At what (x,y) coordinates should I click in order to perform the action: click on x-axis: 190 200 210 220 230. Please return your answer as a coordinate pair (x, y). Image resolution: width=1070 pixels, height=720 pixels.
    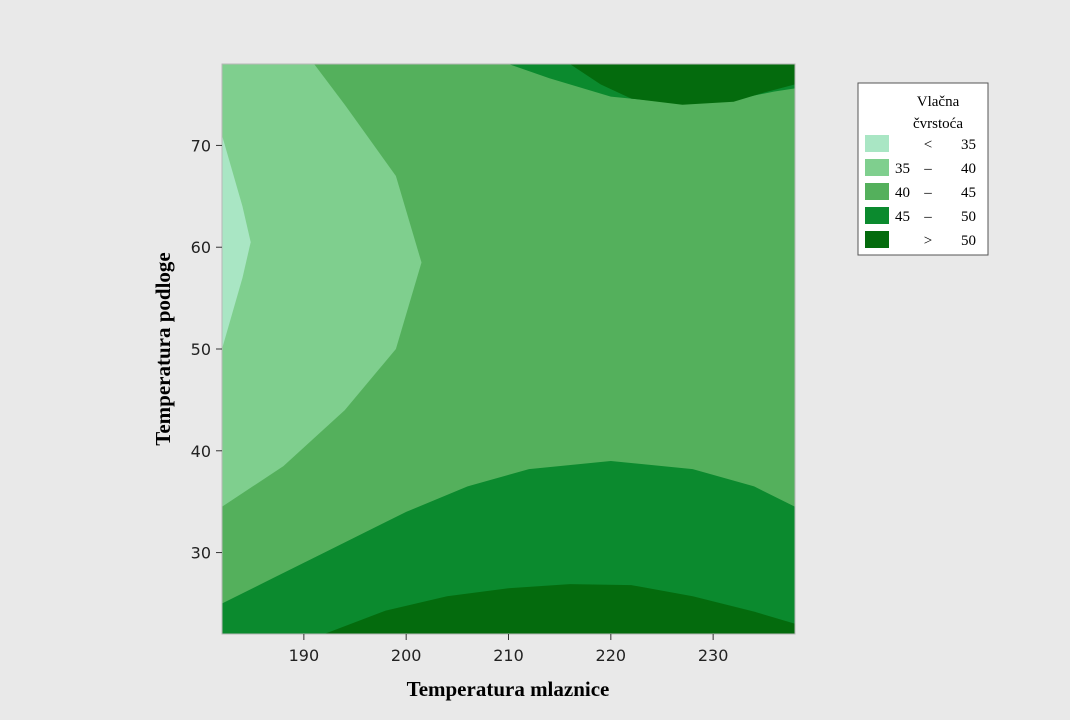
    Looking at the image, I should click on (509, 649).